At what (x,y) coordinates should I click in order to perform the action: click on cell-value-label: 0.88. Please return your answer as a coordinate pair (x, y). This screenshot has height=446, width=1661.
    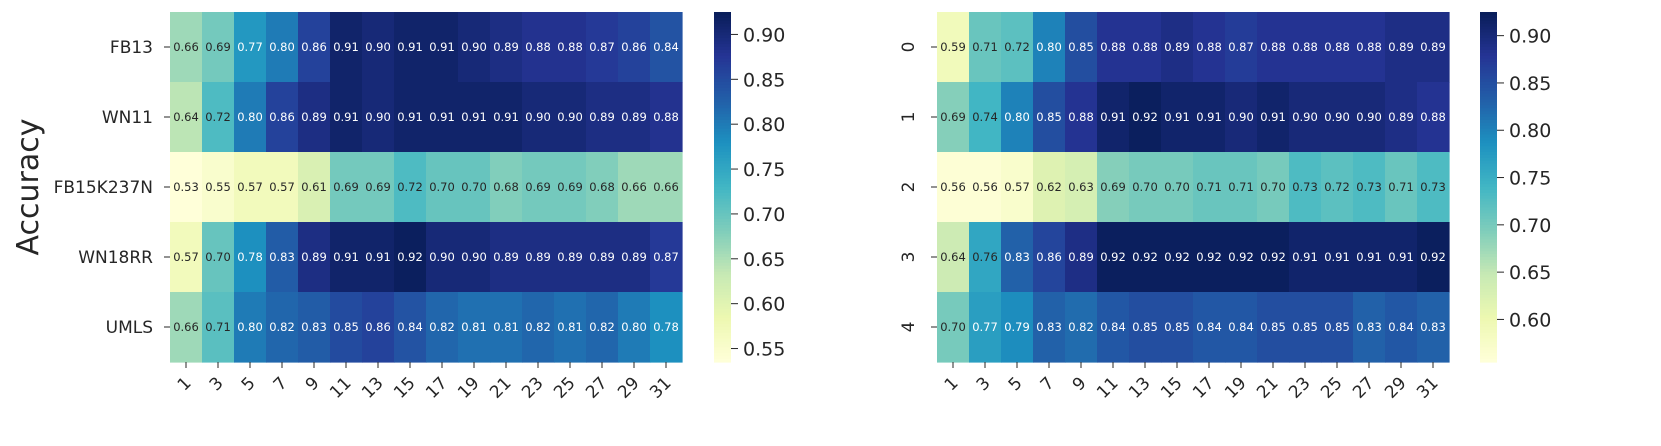
    Looking at the image, I should click on (1305, 47).